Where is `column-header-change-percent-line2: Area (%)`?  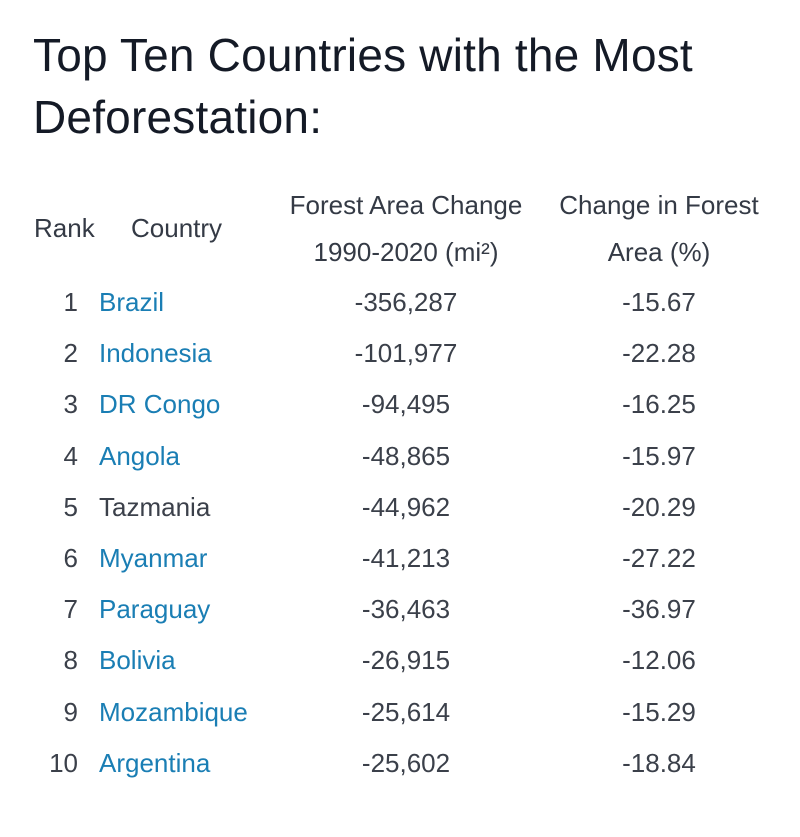 column-header-change-percent-line2: Area (%) is located at coordinates (659, 252).